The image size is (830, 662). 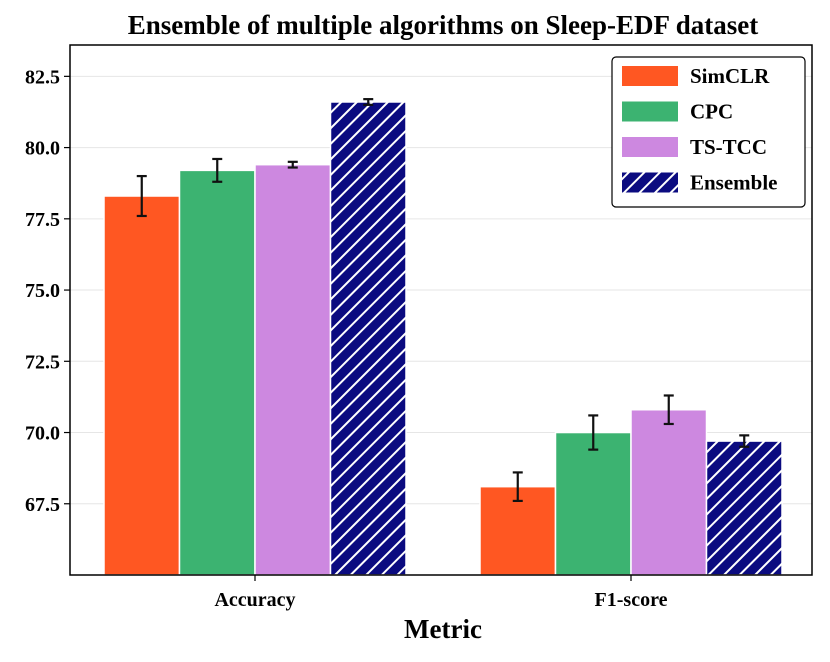 I want to click on bar-ensemble-f1-score, so click(x=744, y=508).